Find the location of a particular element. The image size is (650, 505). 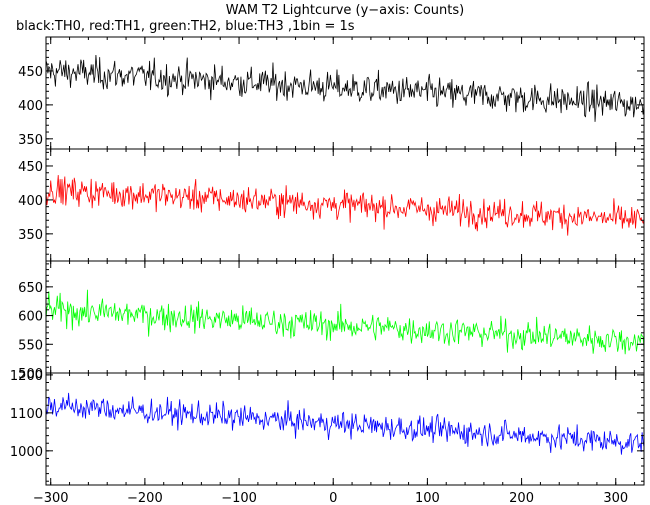

x-tick-label: 200 is located at coordinates (521, 498).